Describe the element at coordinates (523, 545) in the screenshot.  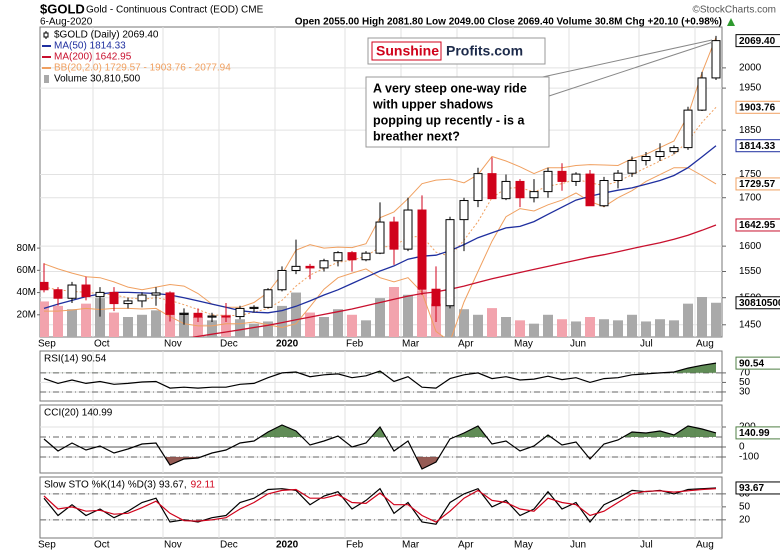
I see `x-tick-label: May` at that location.